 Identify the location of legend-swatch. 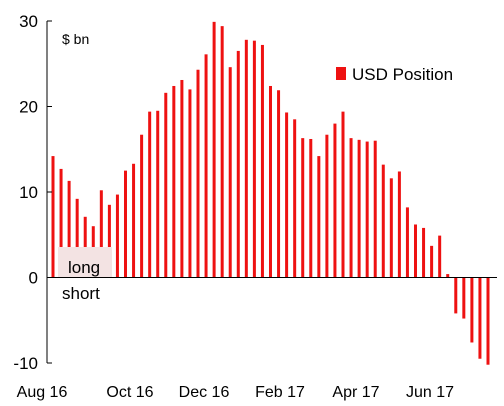
(341, 73).